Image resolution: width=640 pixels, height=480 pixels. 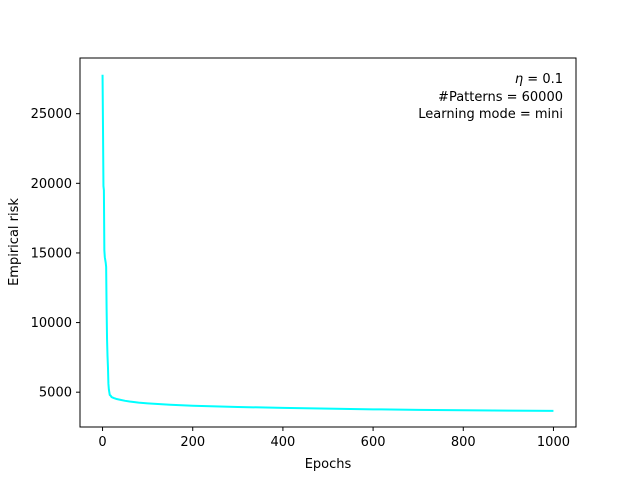 I want to click on x-tick-label: 1000, so click(x=553, y=442).